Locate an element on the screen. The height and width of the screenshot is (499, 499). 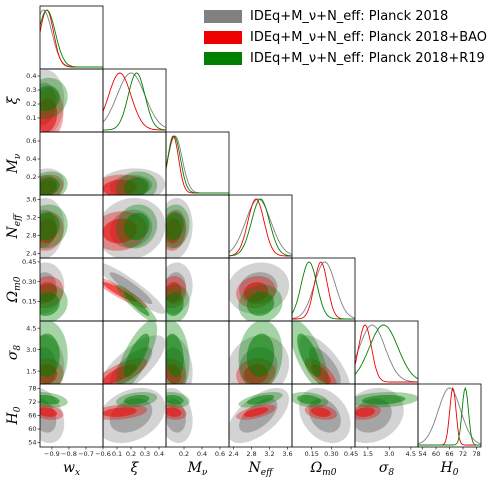
x-tick-label-neff: 3.6 is located at coordinates (287, 454).